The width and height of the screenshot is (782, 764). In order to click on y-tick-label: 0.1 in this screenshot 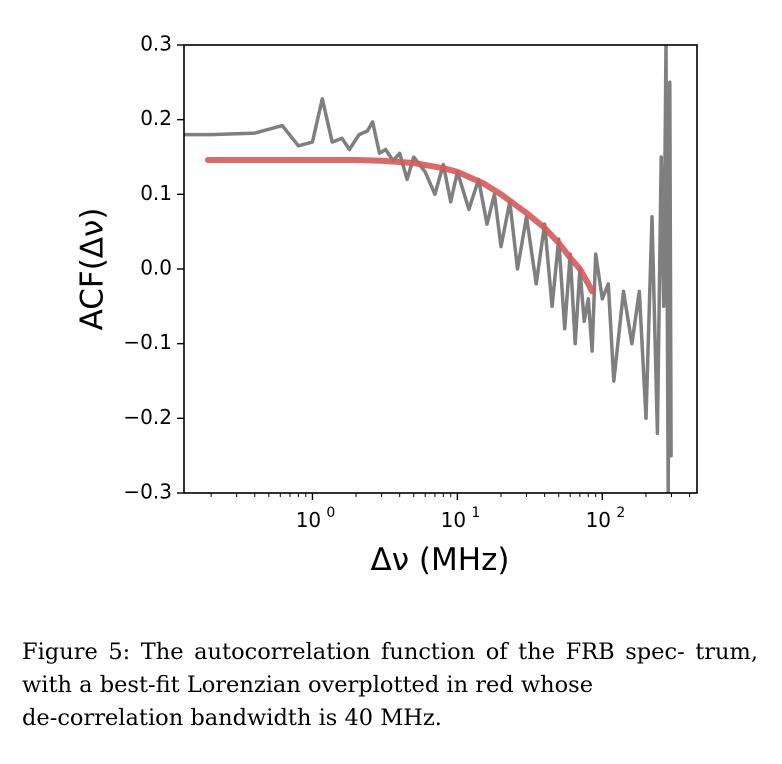, I will do `click(156, 193)`.